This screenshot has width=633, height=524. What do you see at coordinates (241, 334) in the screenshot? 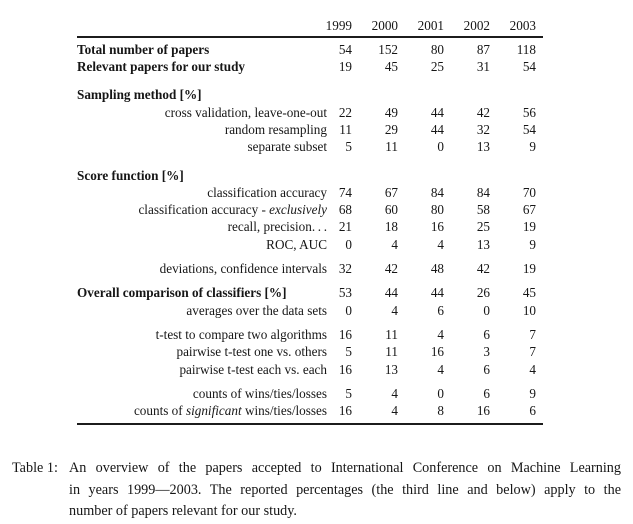
I see `row-label: t-test to compare two algorithms` at bounding box center [241, 334].